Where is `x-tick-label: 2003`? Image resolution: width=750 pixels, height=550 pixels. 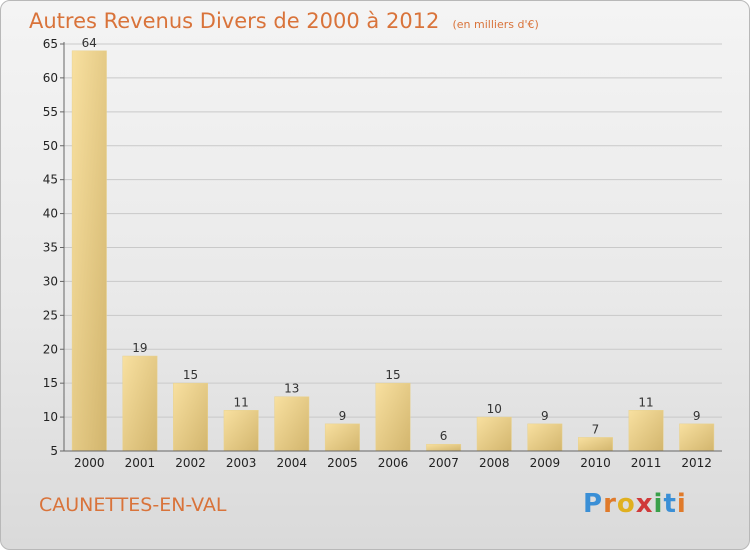 x-tick-label: 2003 is located at coordinates (241, 463).